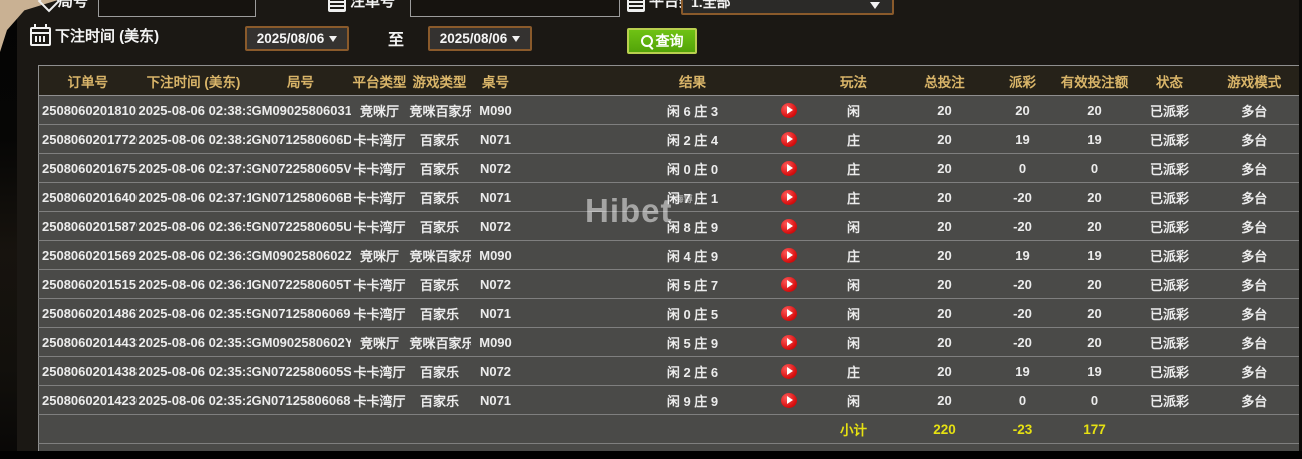 The height and width of the screenshot is (459, 1302). I want to click on cell-order: 250806020144331, so click(87, 342).